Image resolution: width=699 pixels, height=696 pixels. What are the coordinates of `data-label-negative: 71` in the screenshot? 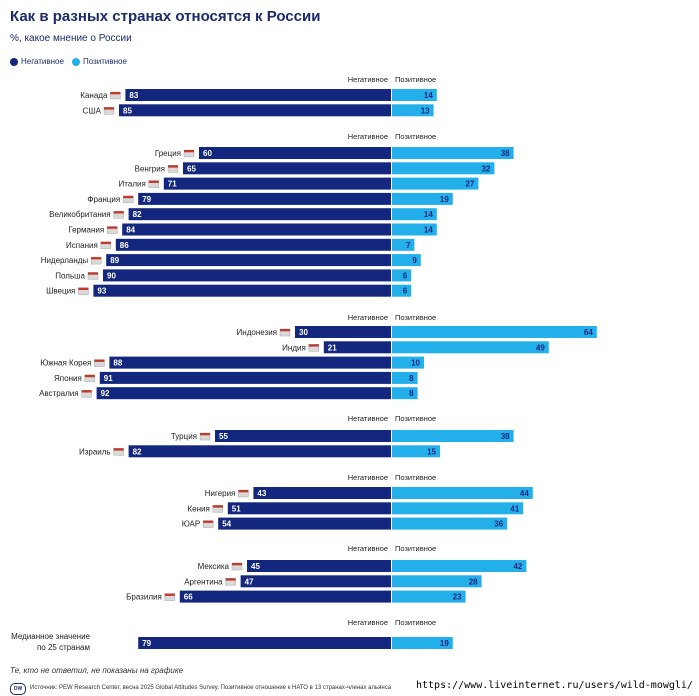 It's located at (172, 184).